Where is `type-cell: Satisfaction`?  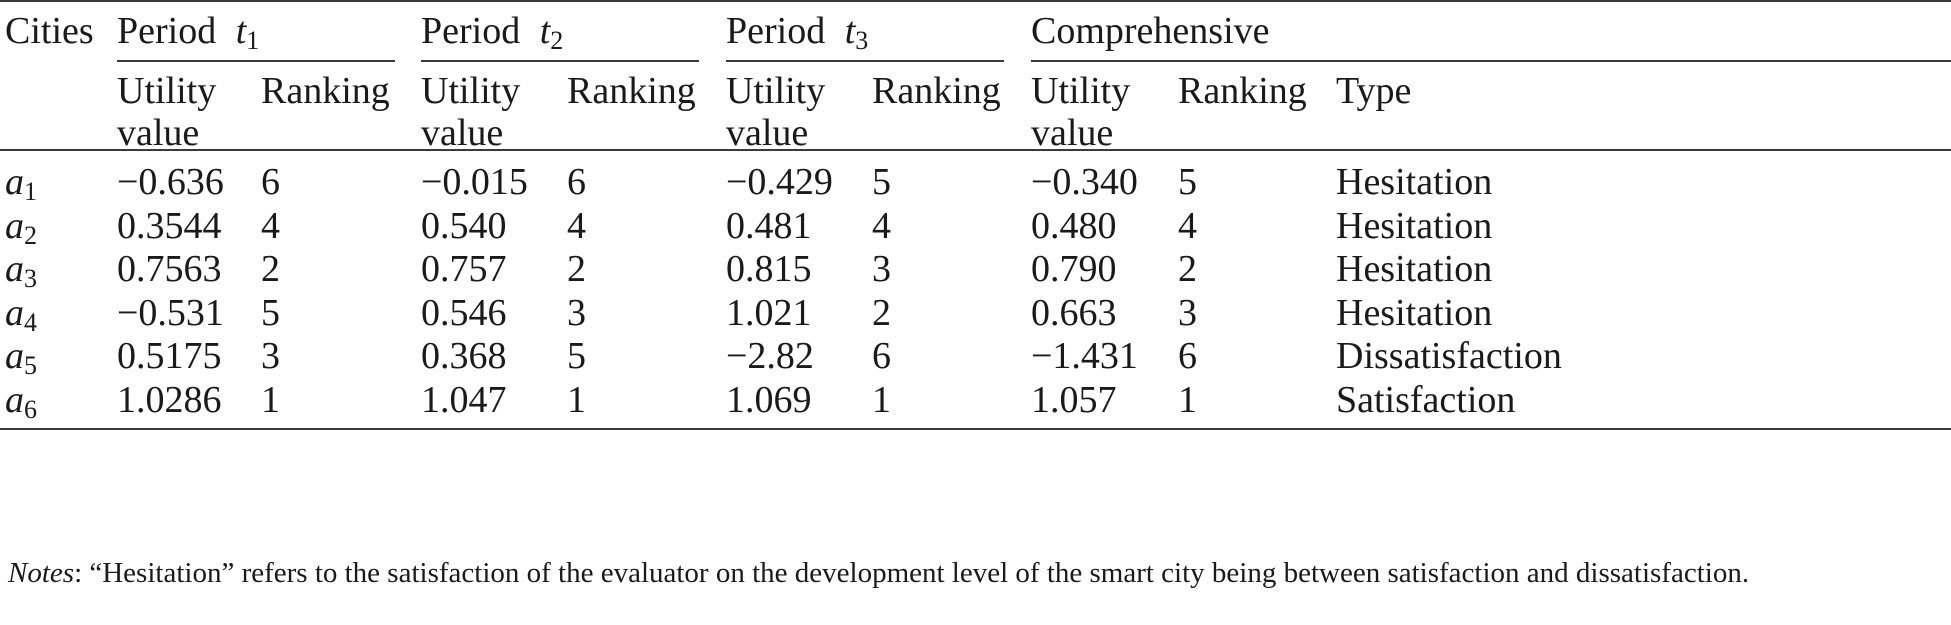 type-cell: Satisfaction is located at coordinates (1426, 399).